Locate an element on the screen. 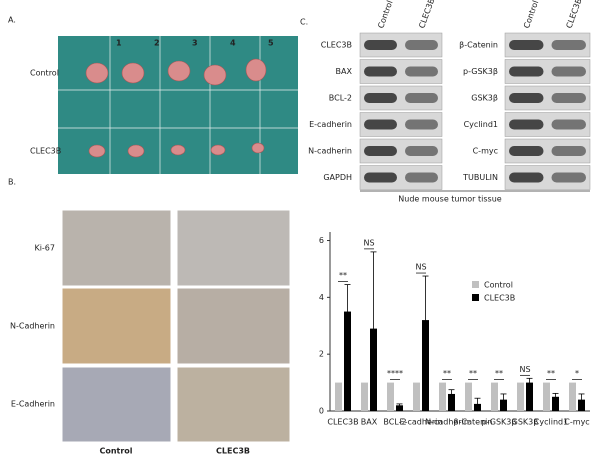  panel-label: B. is located at coordinates (12, 182).